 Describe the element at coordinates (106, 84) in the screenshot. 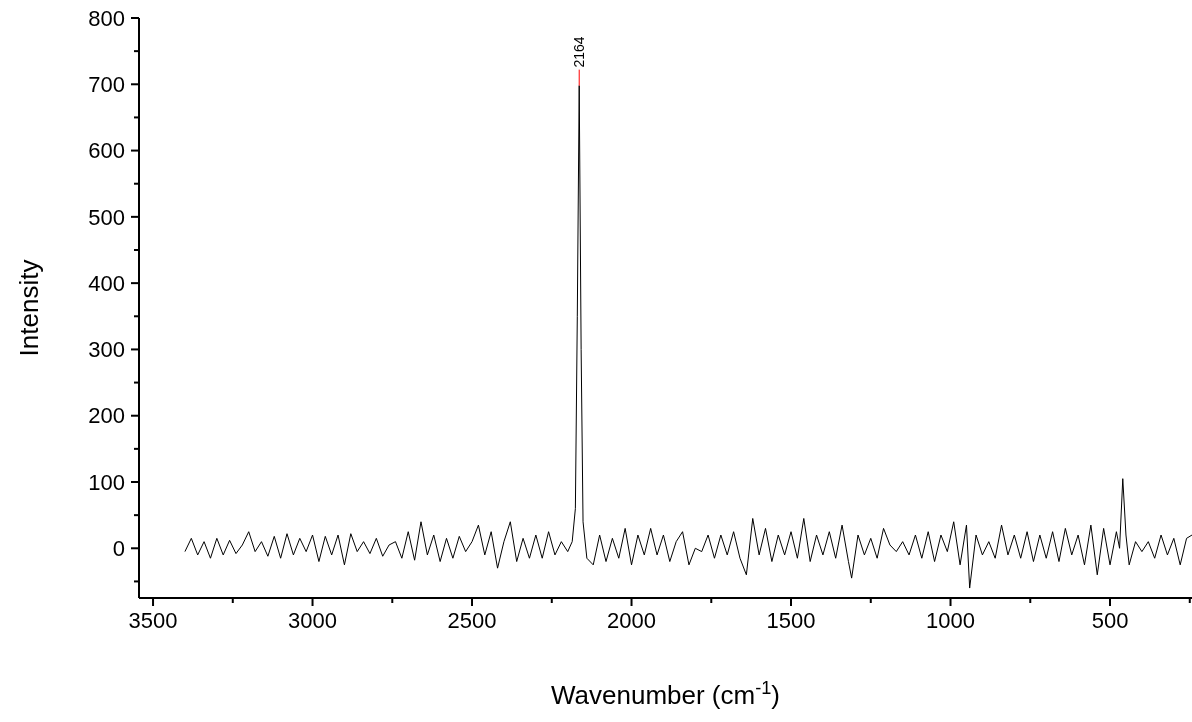

I see `y-tick-label: 700` at that location.